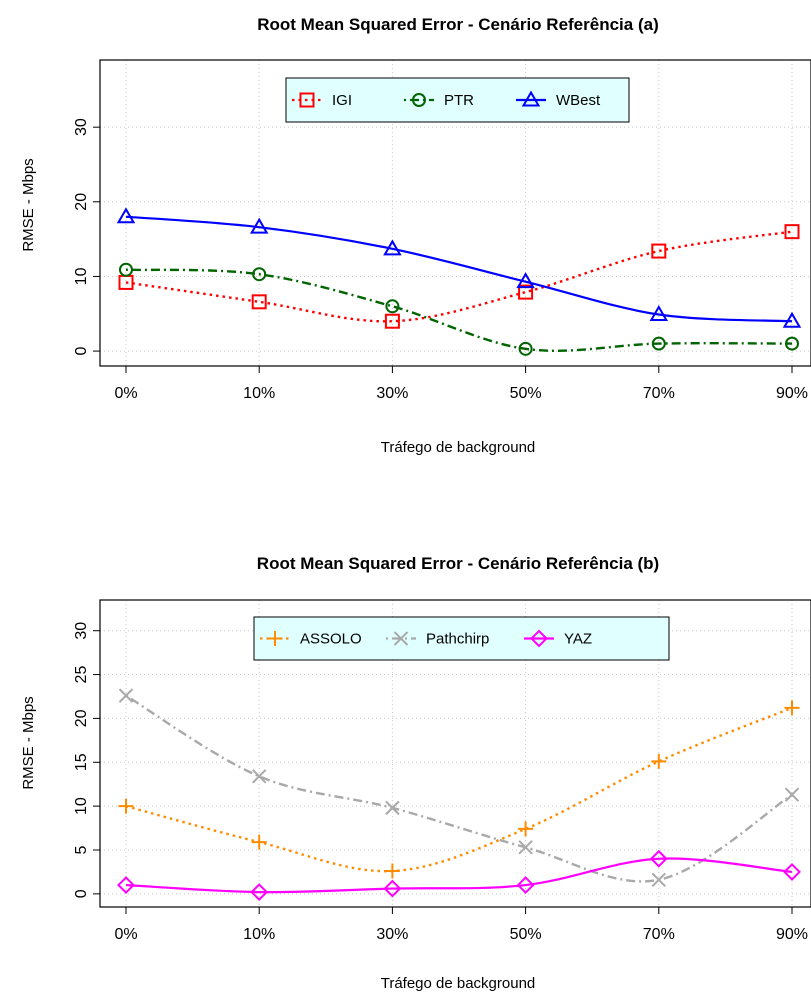  Describe the element at coordinates (457, 639) in the screenshot. I see `chart-b-legend-label: Pathchirp` at that location.